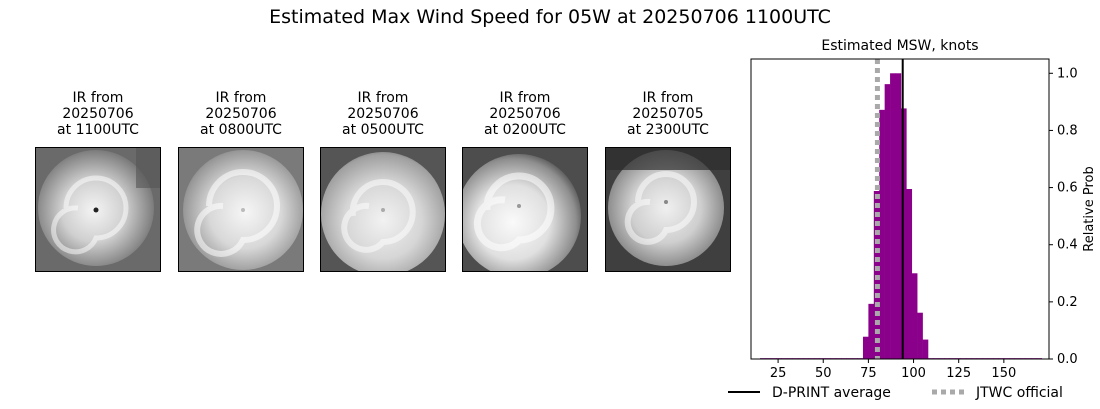 This screenshot has height=409, width=1100. I want to click on ir-panel-5: IR from 20250705 at 2300UTC, so click(668, 181).